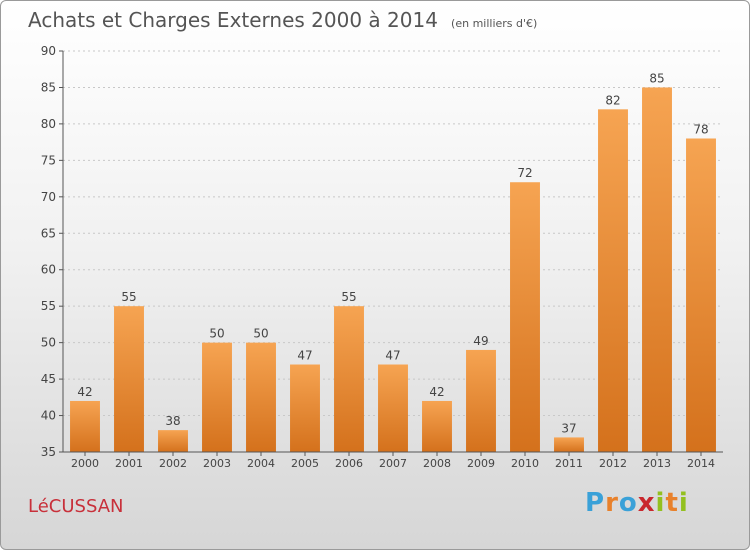  I want to click on x-tick-label: 2005, so click(305, 463).